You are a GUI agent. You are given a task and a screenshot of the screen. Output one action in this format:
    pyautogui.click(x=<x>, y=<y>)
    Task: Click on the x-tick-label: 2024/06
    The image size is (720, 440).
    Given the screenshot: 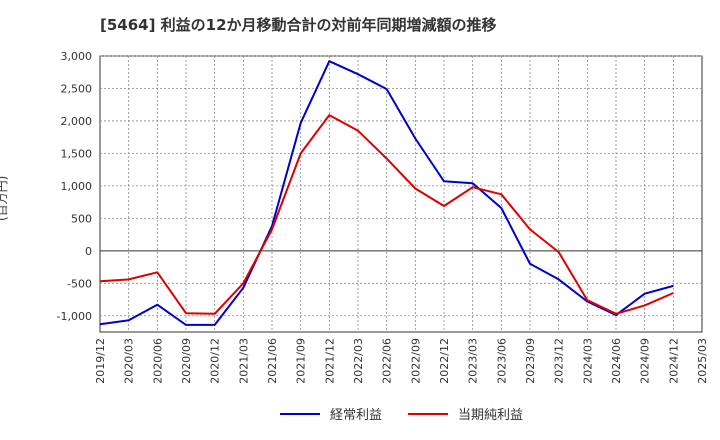 What is the action you would take?
    pyautogui.click(x=616, y=361)
    